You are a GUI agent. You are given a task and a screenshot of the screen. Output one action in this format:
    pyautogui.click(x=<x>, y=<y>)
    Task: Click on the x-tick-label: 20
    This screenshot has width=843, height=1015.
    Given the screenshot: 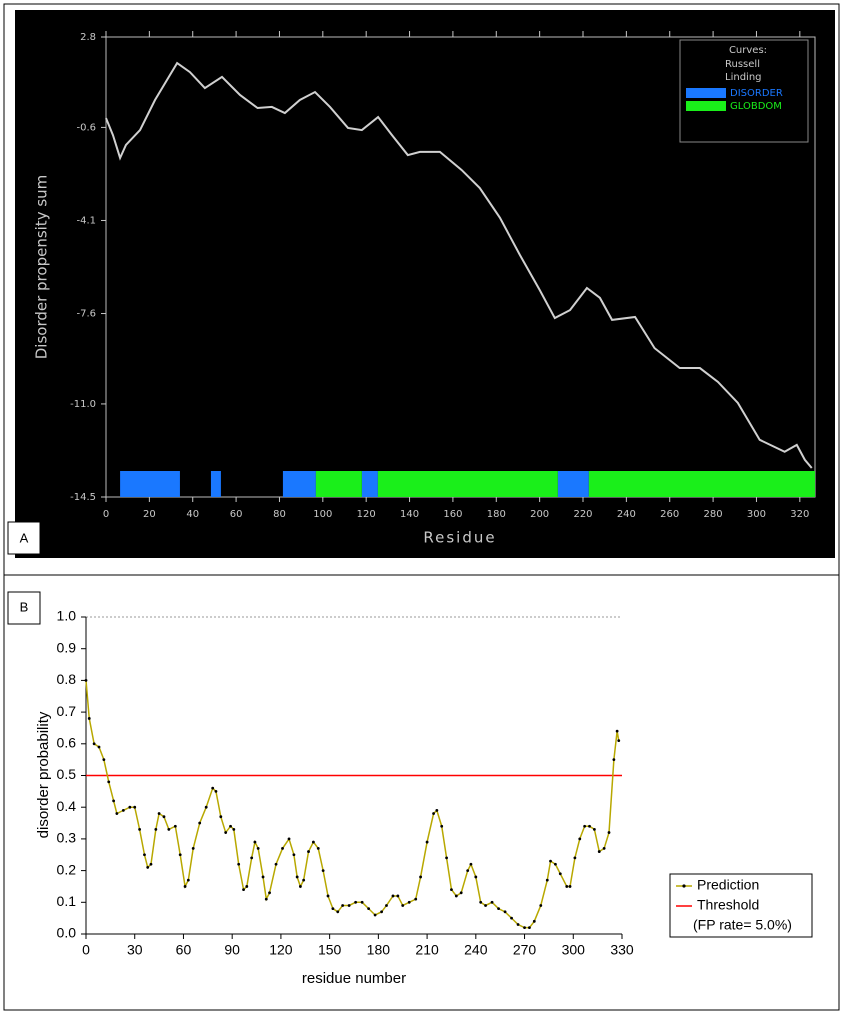 What is the action you would take?
    pyautogui.click(x=149, y=514)
    